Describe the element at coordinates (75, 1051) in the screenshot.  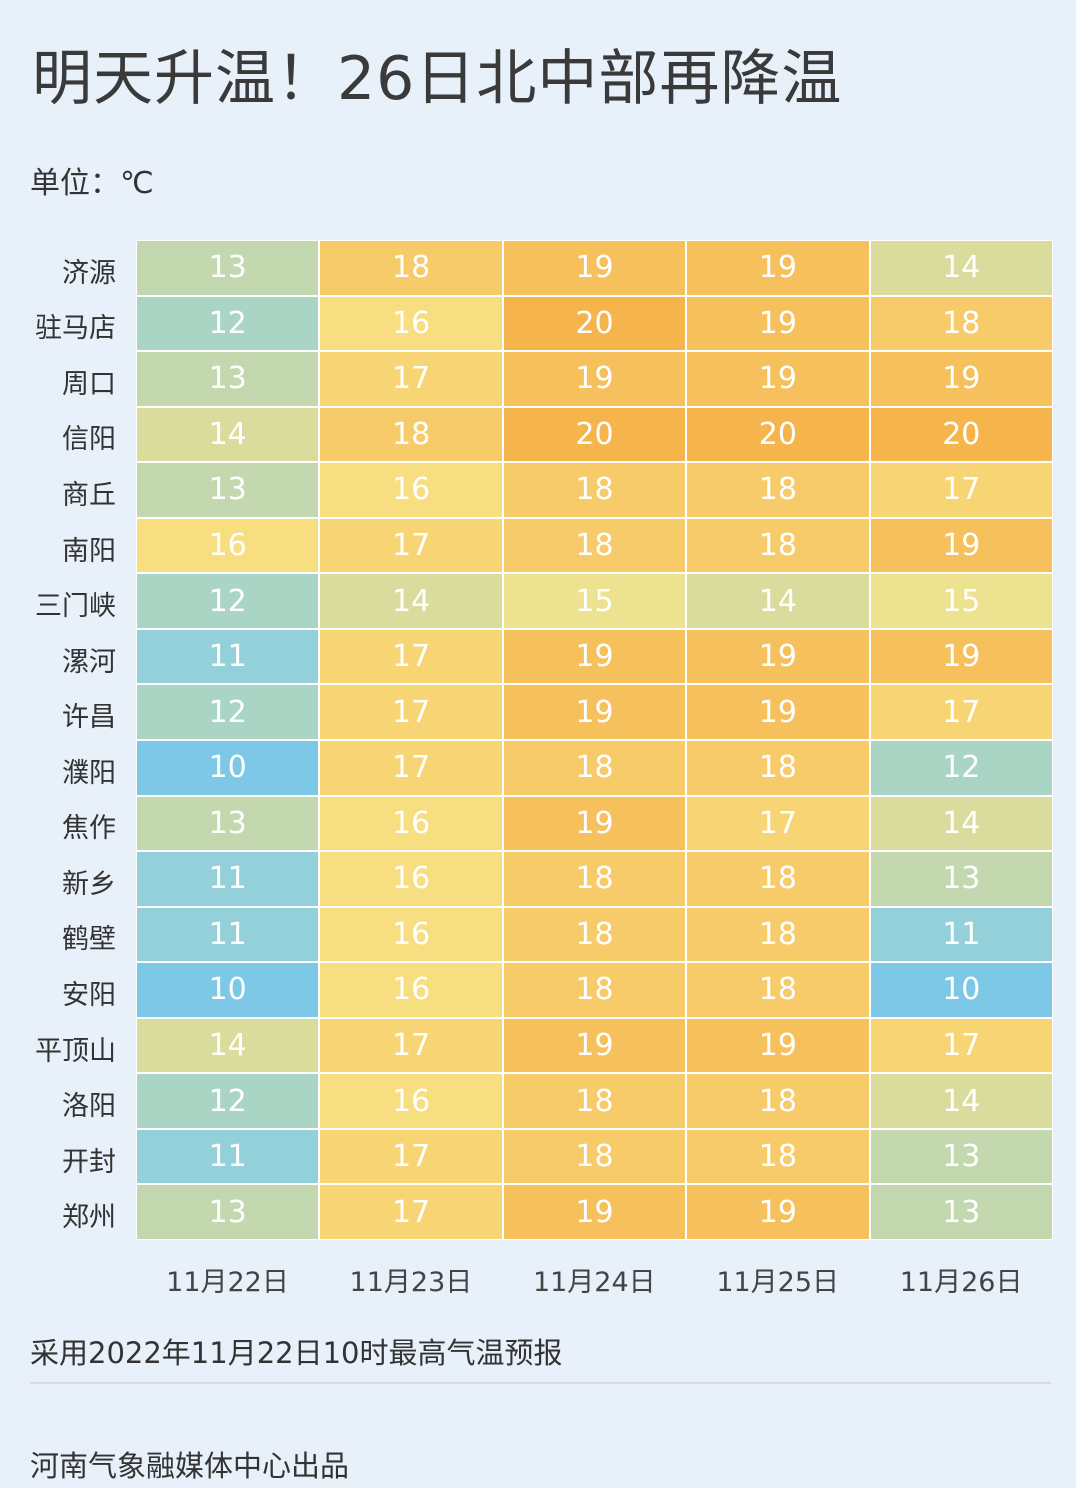
I see `row-label: 平顶山` at that location.